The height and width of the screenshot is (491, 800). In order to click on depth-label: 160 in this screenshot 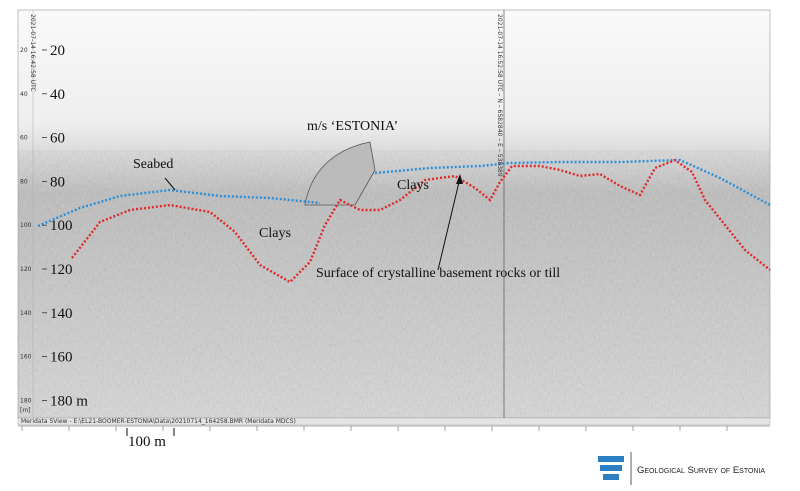, I will do `click(61, 358)`.